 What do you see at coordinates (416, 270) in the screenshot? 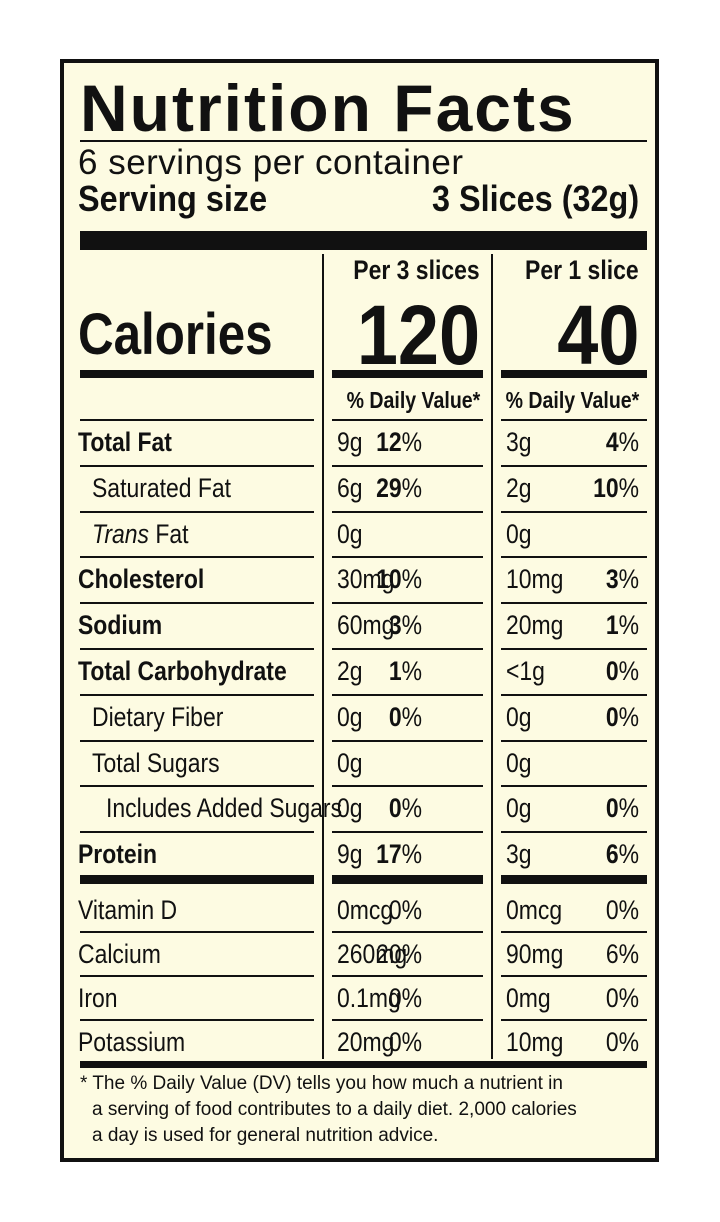
I see `column-header-per-3-slices: Per 3 slices` at bounding box center [416, 270].